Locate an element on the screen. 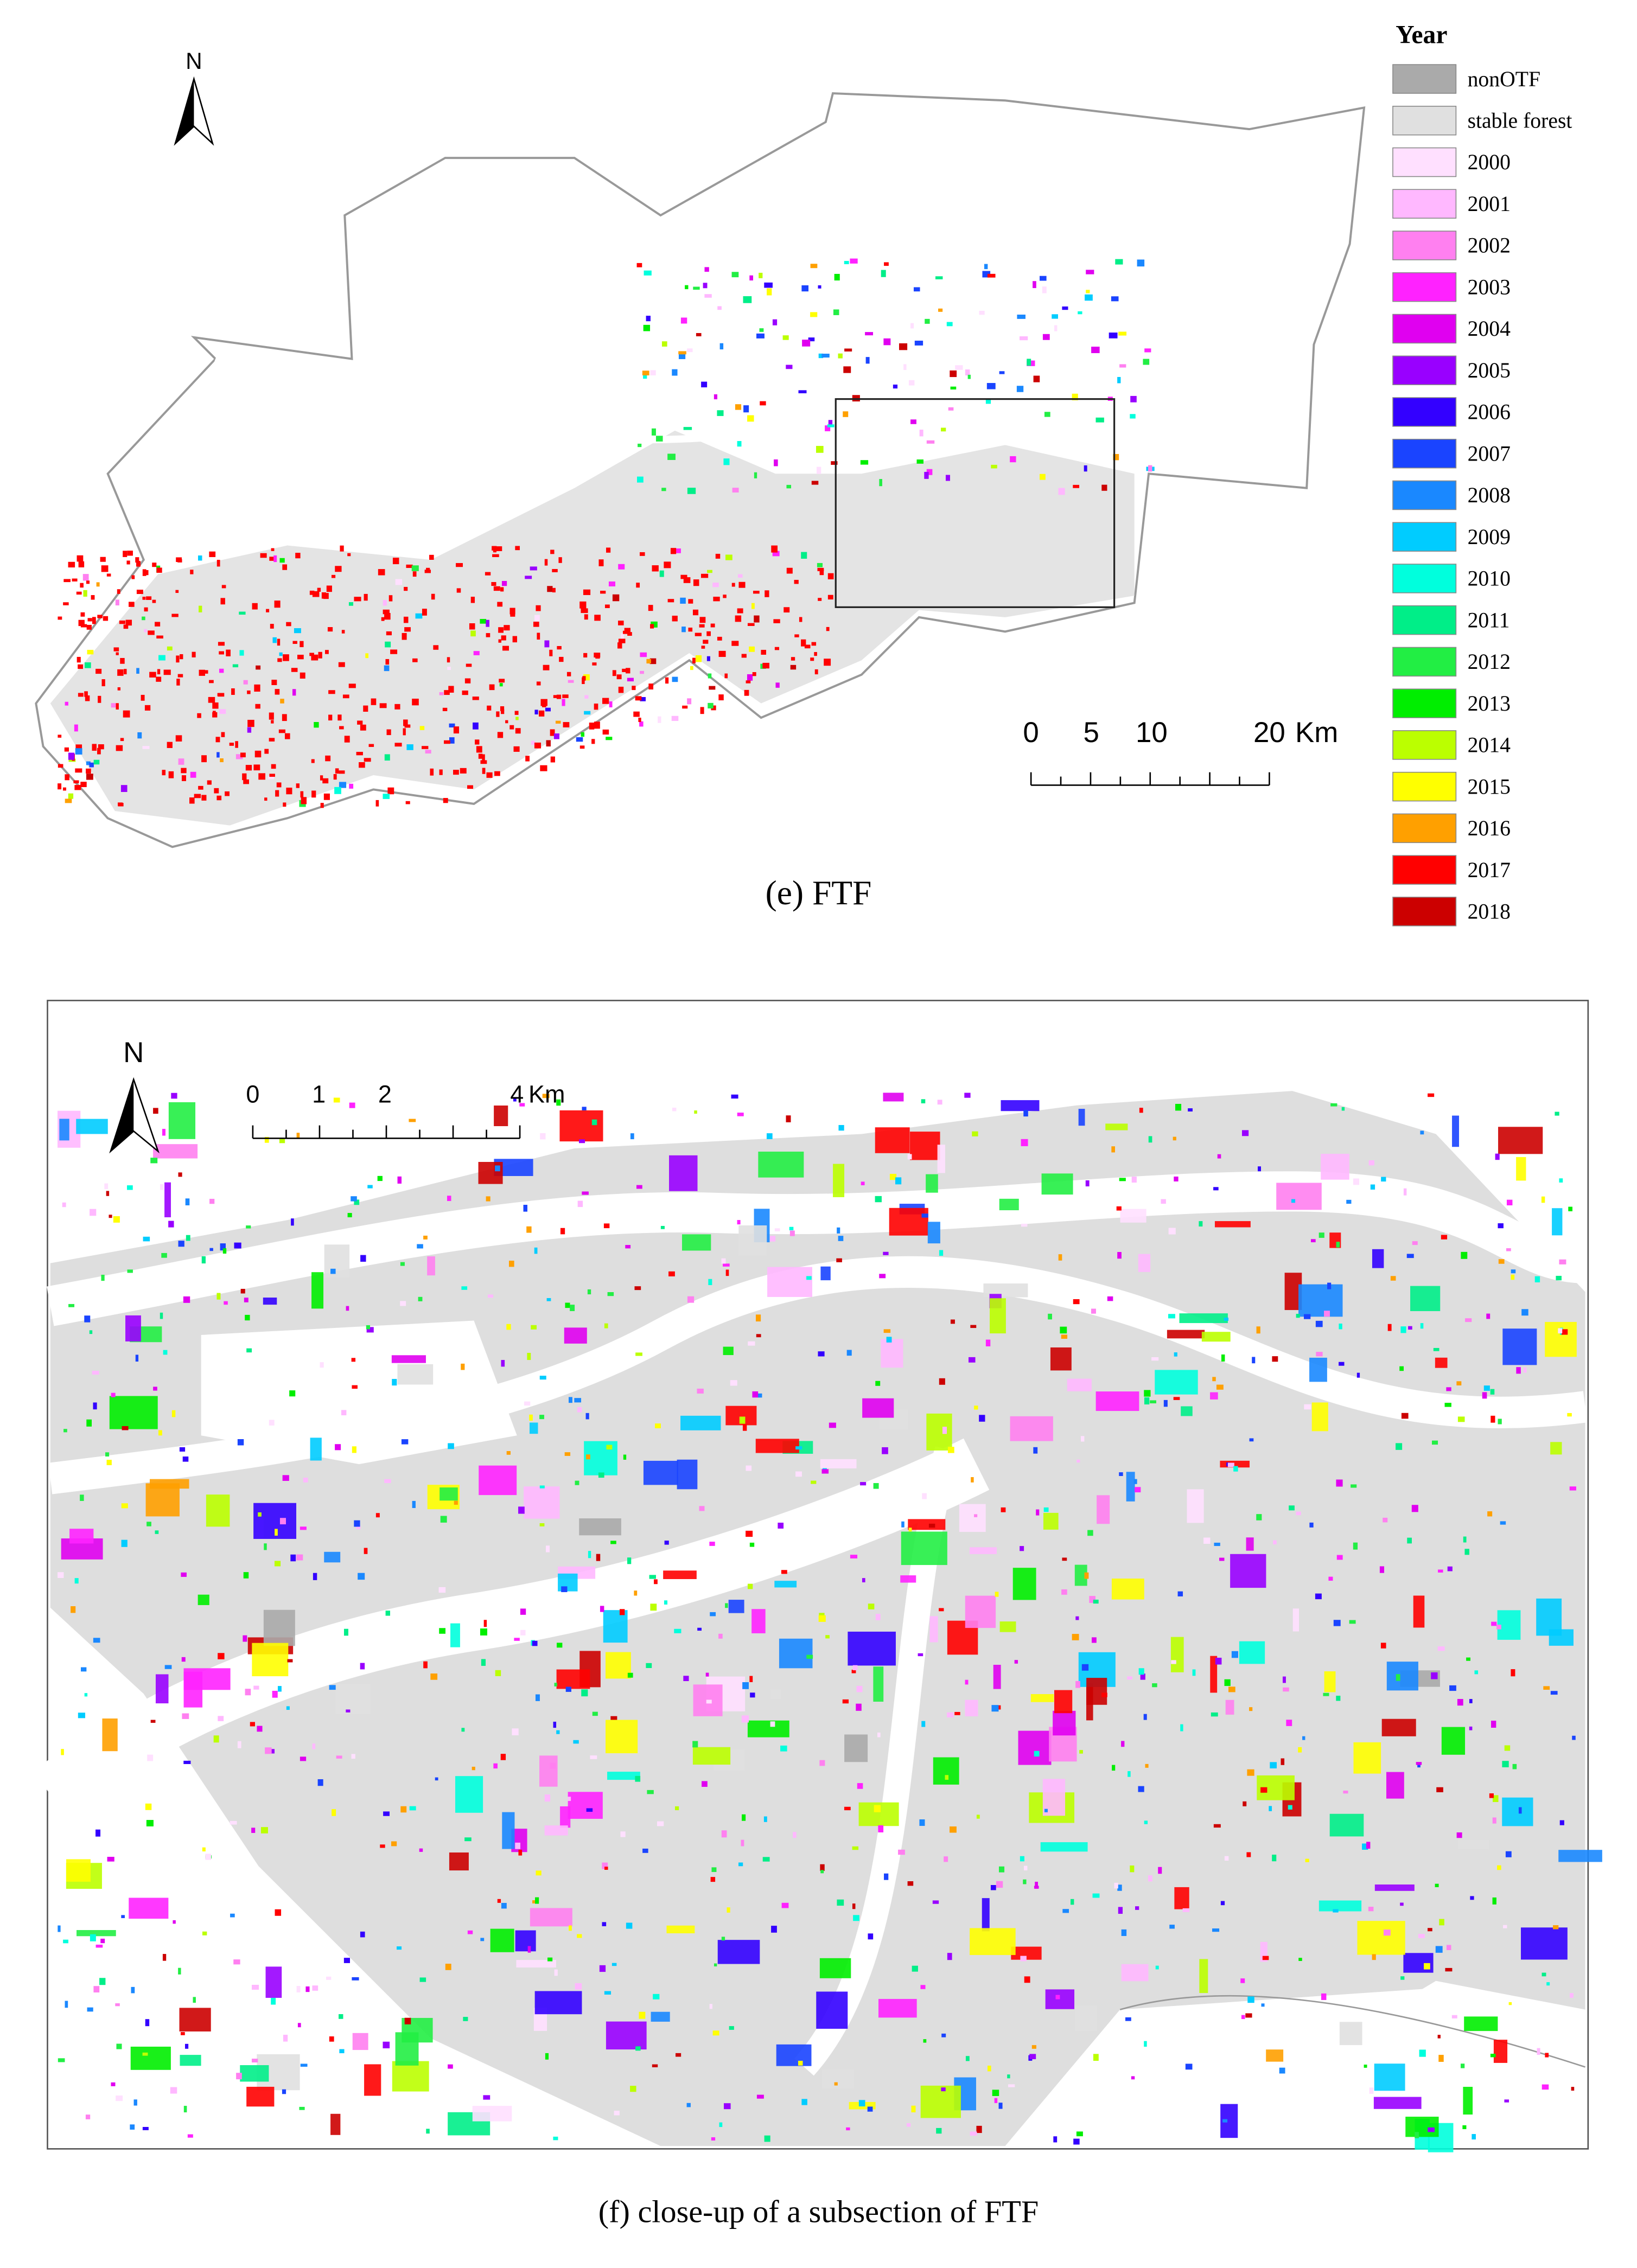 The image size is (1637, 2268). legend-swatch is located at coordinates (1424, 287).